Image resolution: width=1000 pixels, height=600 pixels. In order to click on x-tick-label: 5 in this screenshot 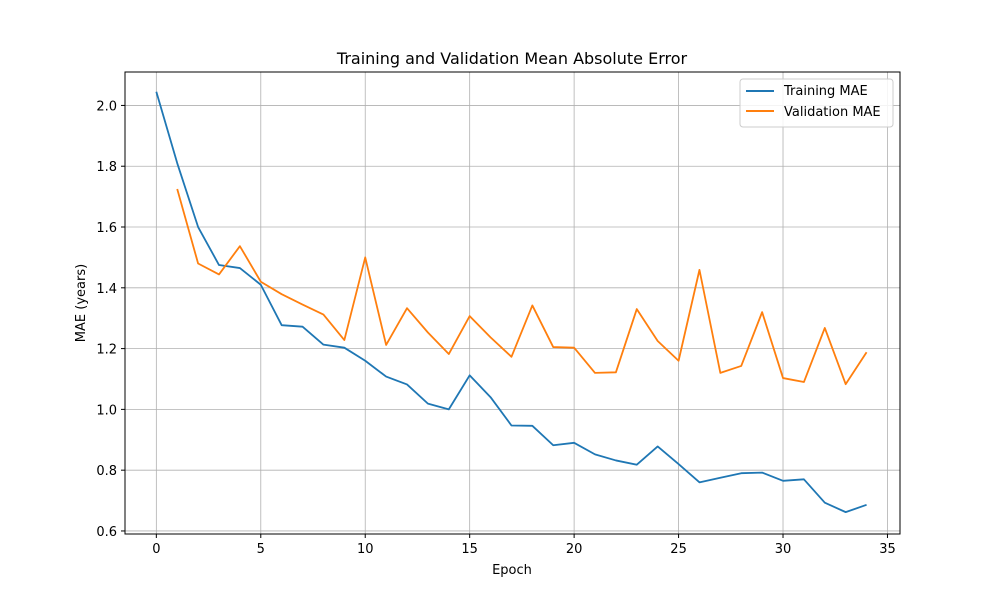, I will do `click(261, 549)`.